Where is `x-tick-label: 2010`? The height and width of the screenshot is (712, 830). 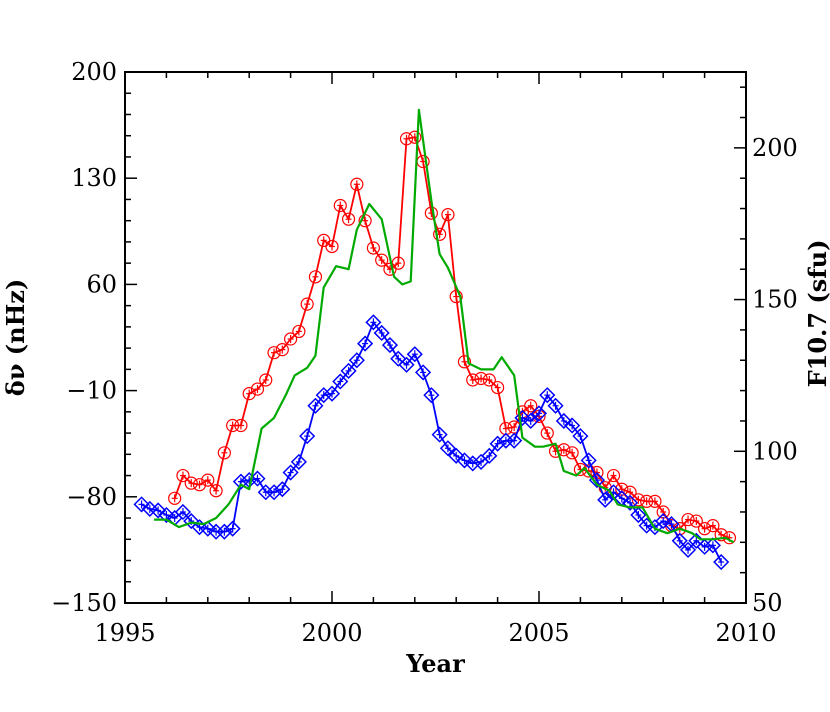 x-tick-label: 2010 is located at coordinates (745, 633).